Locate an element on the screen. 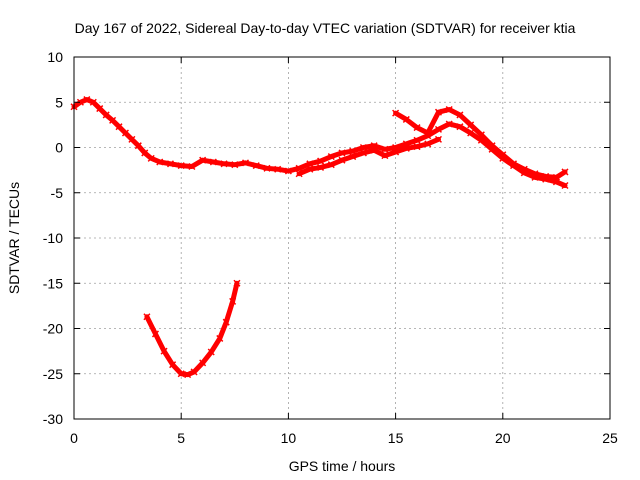 The height and width of the screenshot is (480, 640). x-tick-label: 20 is located at coordinates (503, 438).